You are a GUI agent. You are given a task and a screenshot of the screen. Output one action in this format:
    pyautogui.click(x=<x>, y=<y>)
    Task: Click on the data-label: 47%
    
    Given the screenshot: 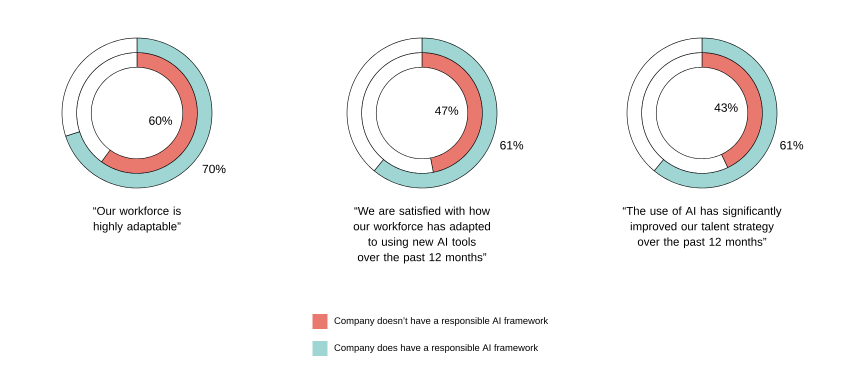 What is the action you would take?
    pyautogui.click(x=446, y=110)
    